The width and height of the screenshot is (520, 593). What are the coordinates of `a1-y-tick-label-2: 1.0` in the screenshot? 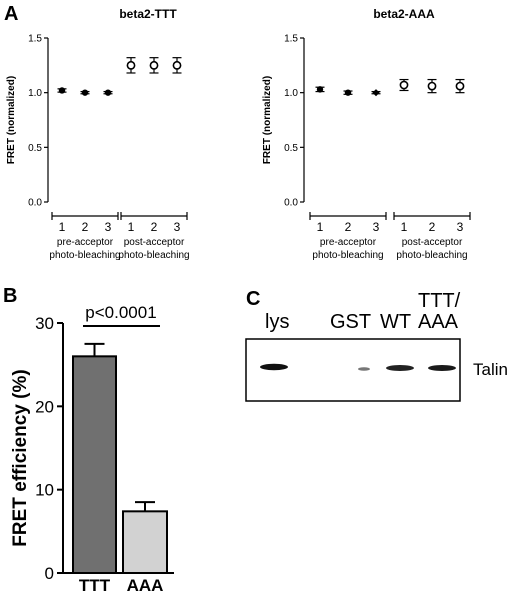 It's located at (35, 93).